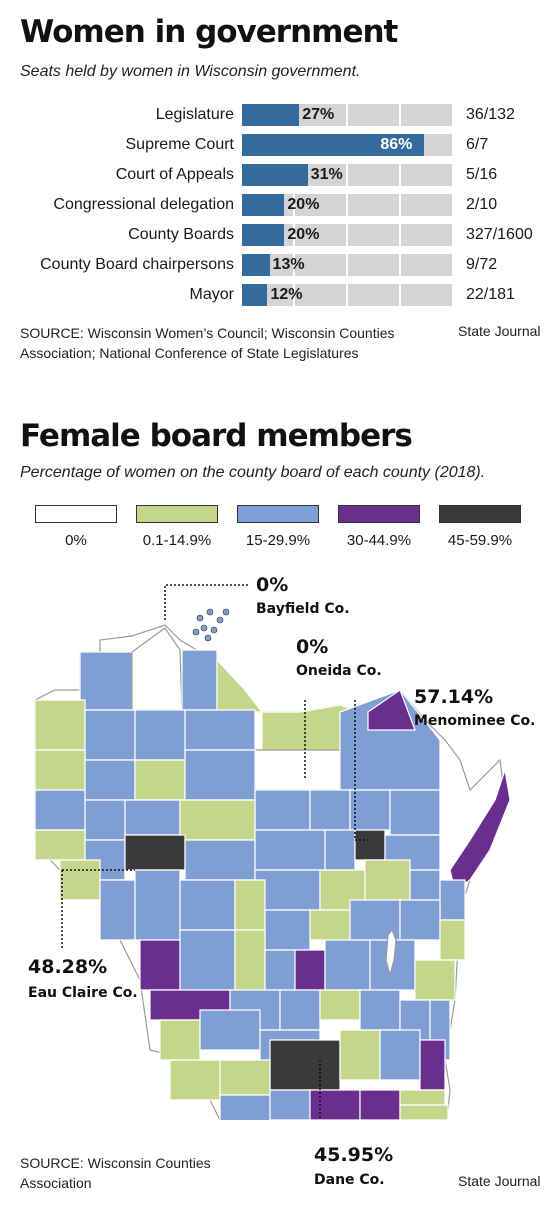  Describe the element at coordinates (349, 1180) in the screenshot. I see `callout-dane-county: Dane Co.` at that location.